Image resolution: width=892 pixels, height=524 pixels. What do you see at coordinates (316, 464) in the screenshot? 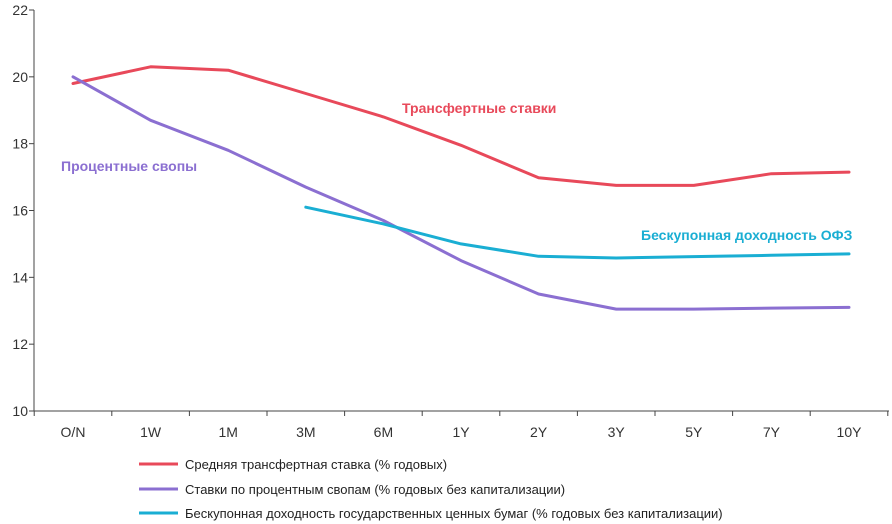
I see `legend-label-transfer: Средняя трансфертная ставка (% годовых)` at bounding box center [316, 464].